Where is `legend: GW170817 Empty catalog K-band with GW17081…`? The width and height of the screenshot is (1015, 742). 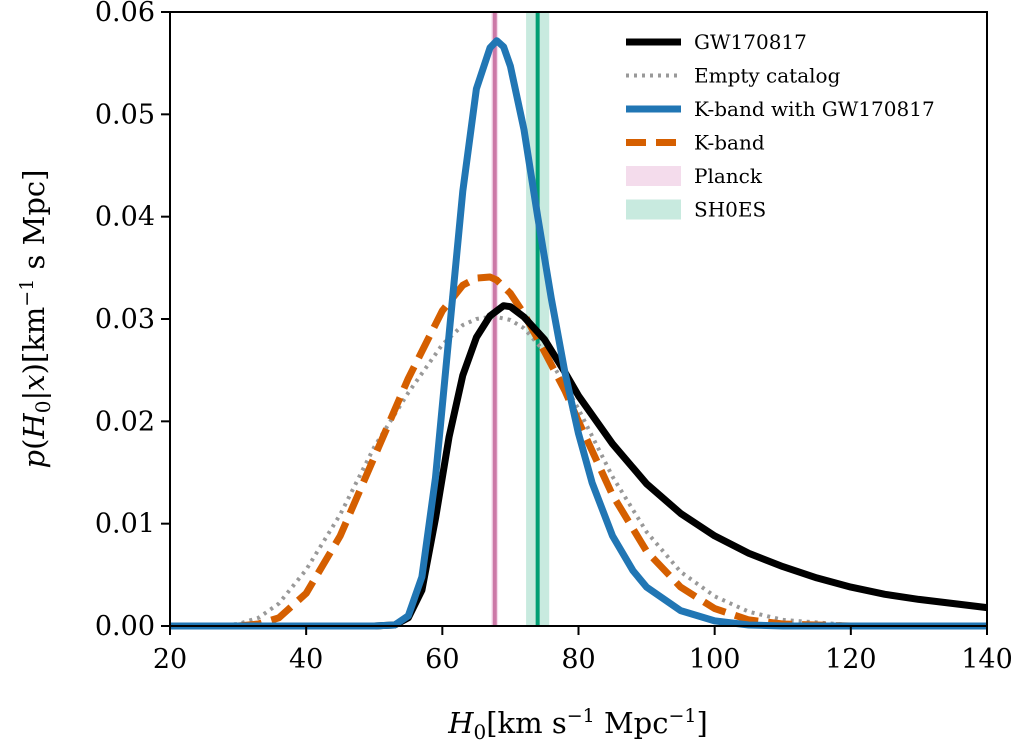 legend: GW170817 Empty catalog K-band with GW17081… is located at coordinates (780, 126).